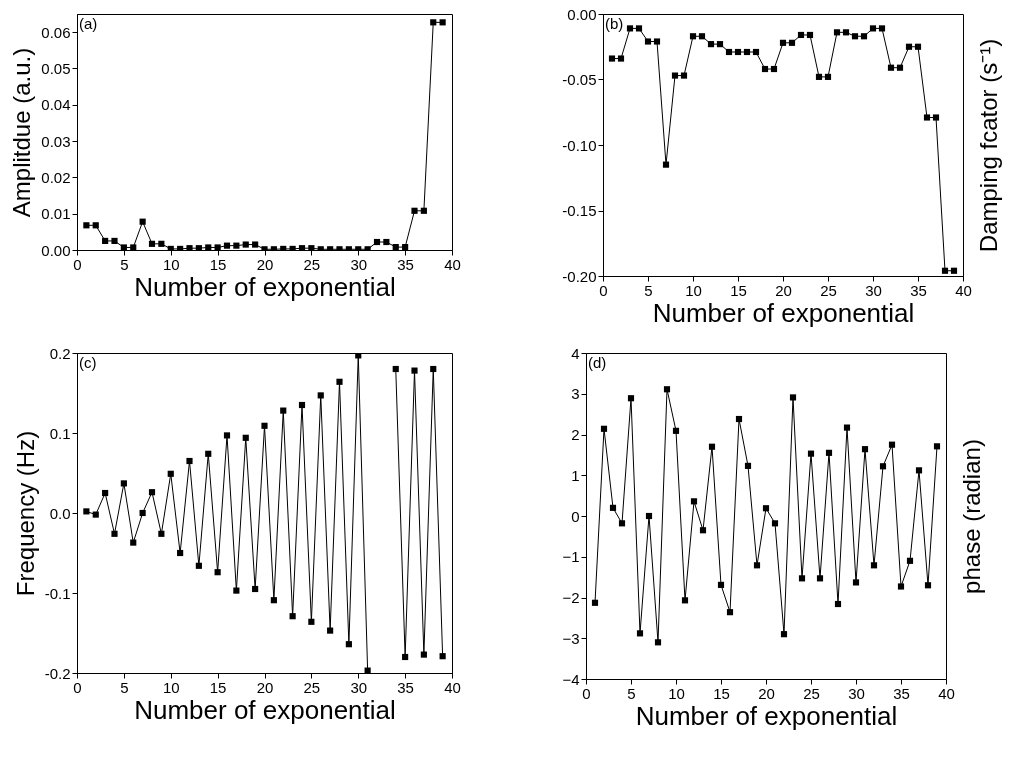 The width and height of the screenshot is (1032, 780). What do you see at coordinates (603, 290) in the screenshot?
I see `x-tick-label: 0` at bounding box center [603, 290].